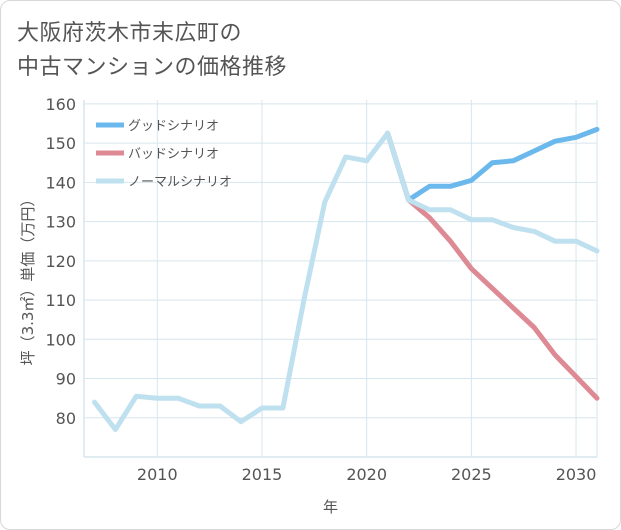  I want to click on x-tick-label: 2015, so click(262, 474).